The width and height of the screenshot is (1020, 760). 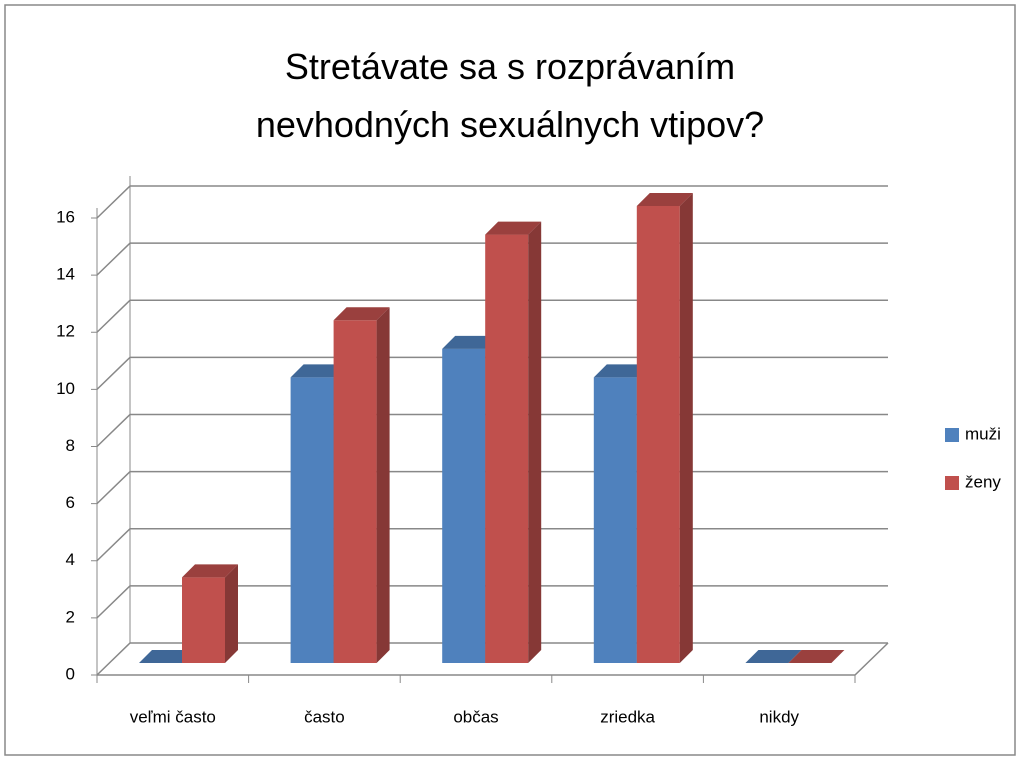 I want to click on y-tick-label: 16, so click(x=65, y=216).